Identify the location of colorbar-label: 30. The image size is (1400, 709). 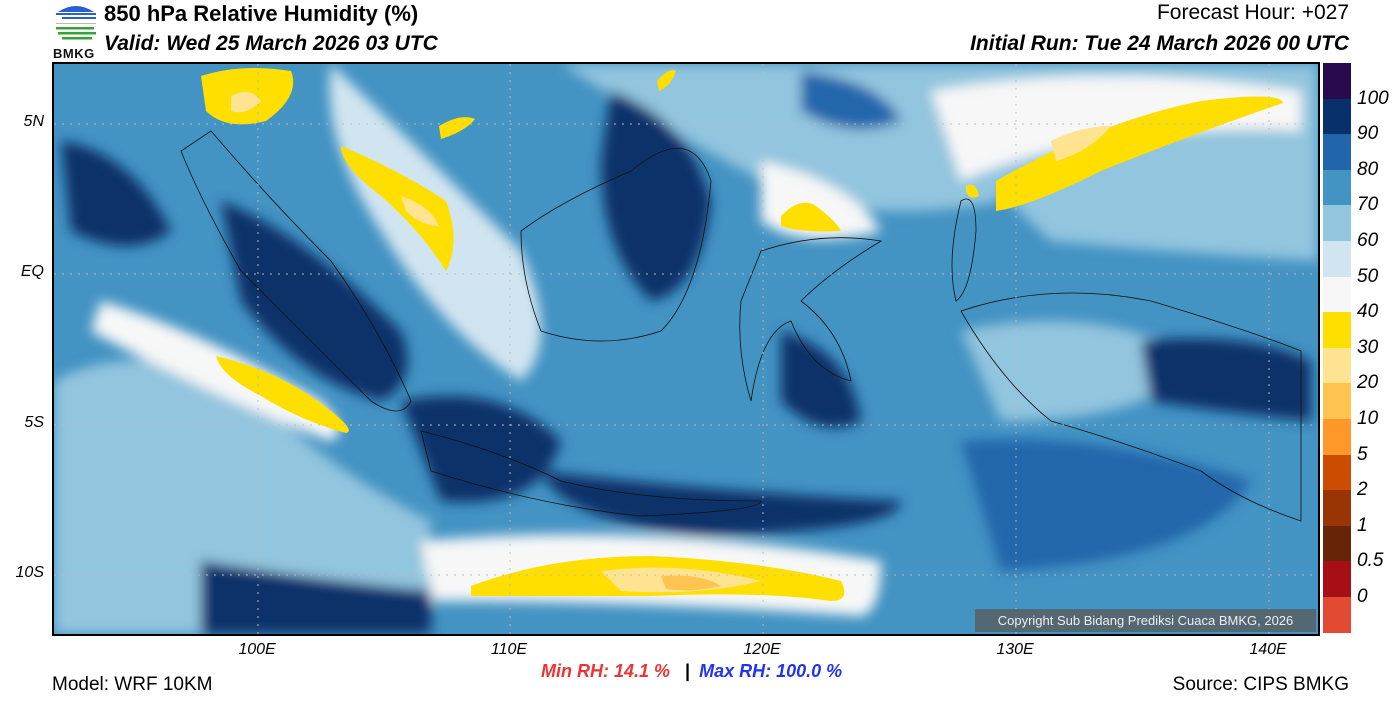
(1368, 347).